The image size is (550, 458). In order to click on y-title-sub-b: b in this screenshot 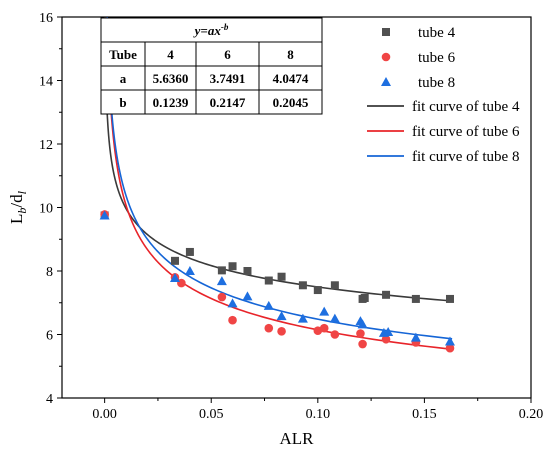, I will do `click(22, 211)`.